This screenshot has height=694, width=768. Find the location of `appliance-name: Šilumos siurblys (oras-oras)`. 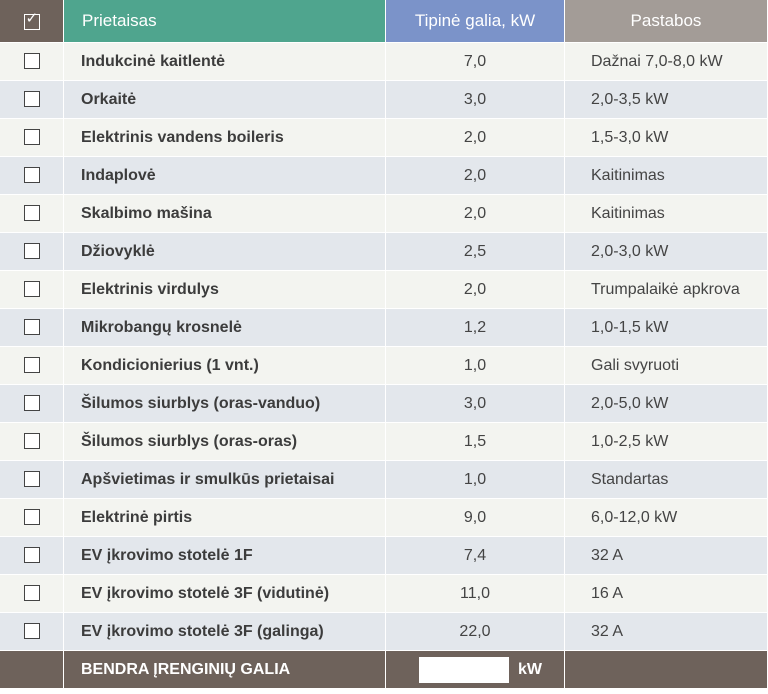

appliance-name: Šilumos siurblys (oras-oras) is located at coordinates (225, 442).